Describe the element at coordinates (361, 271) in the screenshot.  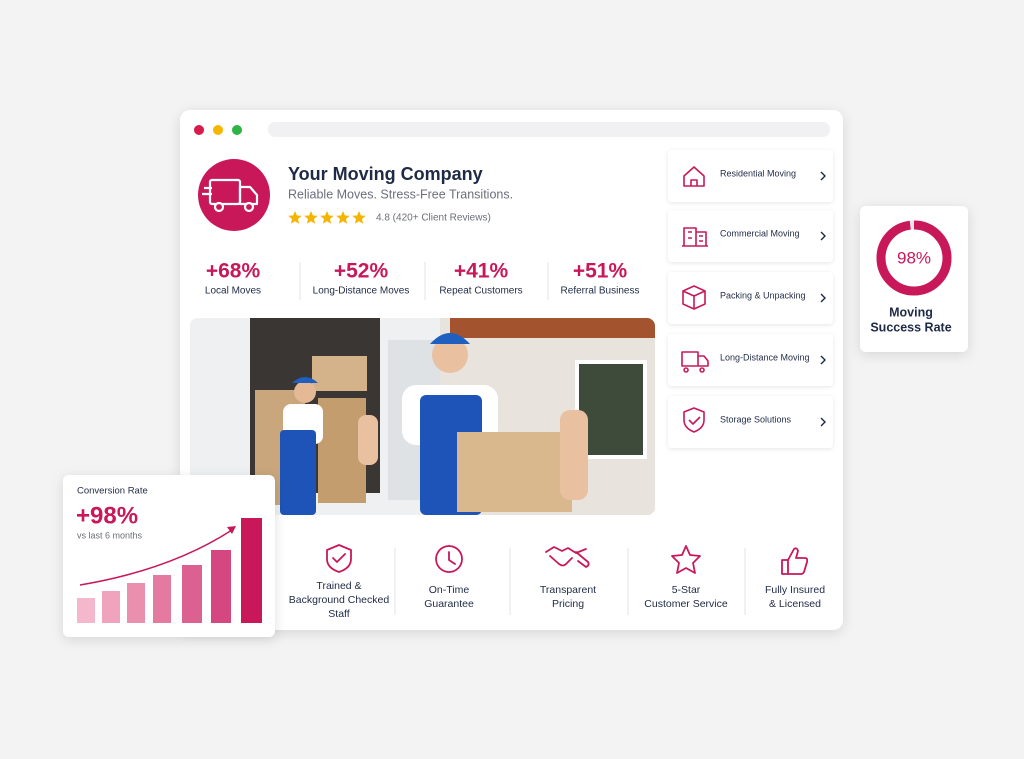
I see `stat-value: +52%` at that location.